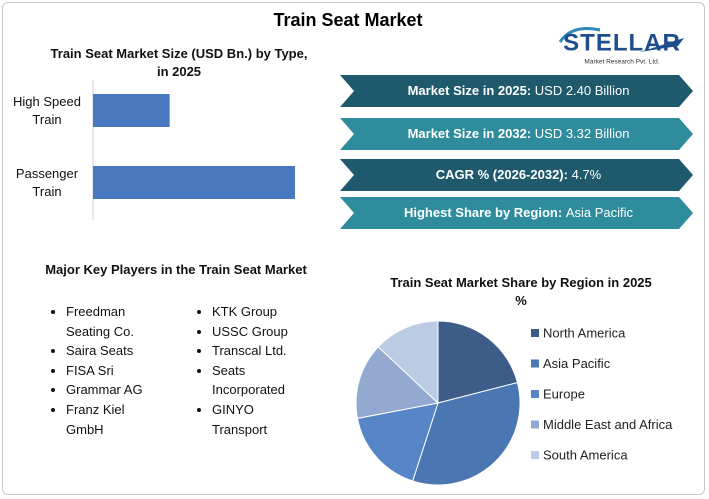 The height and width of the screenshot is (499, 709). I want to click on player-name: Freedman Seating Co., so click(115, 321).